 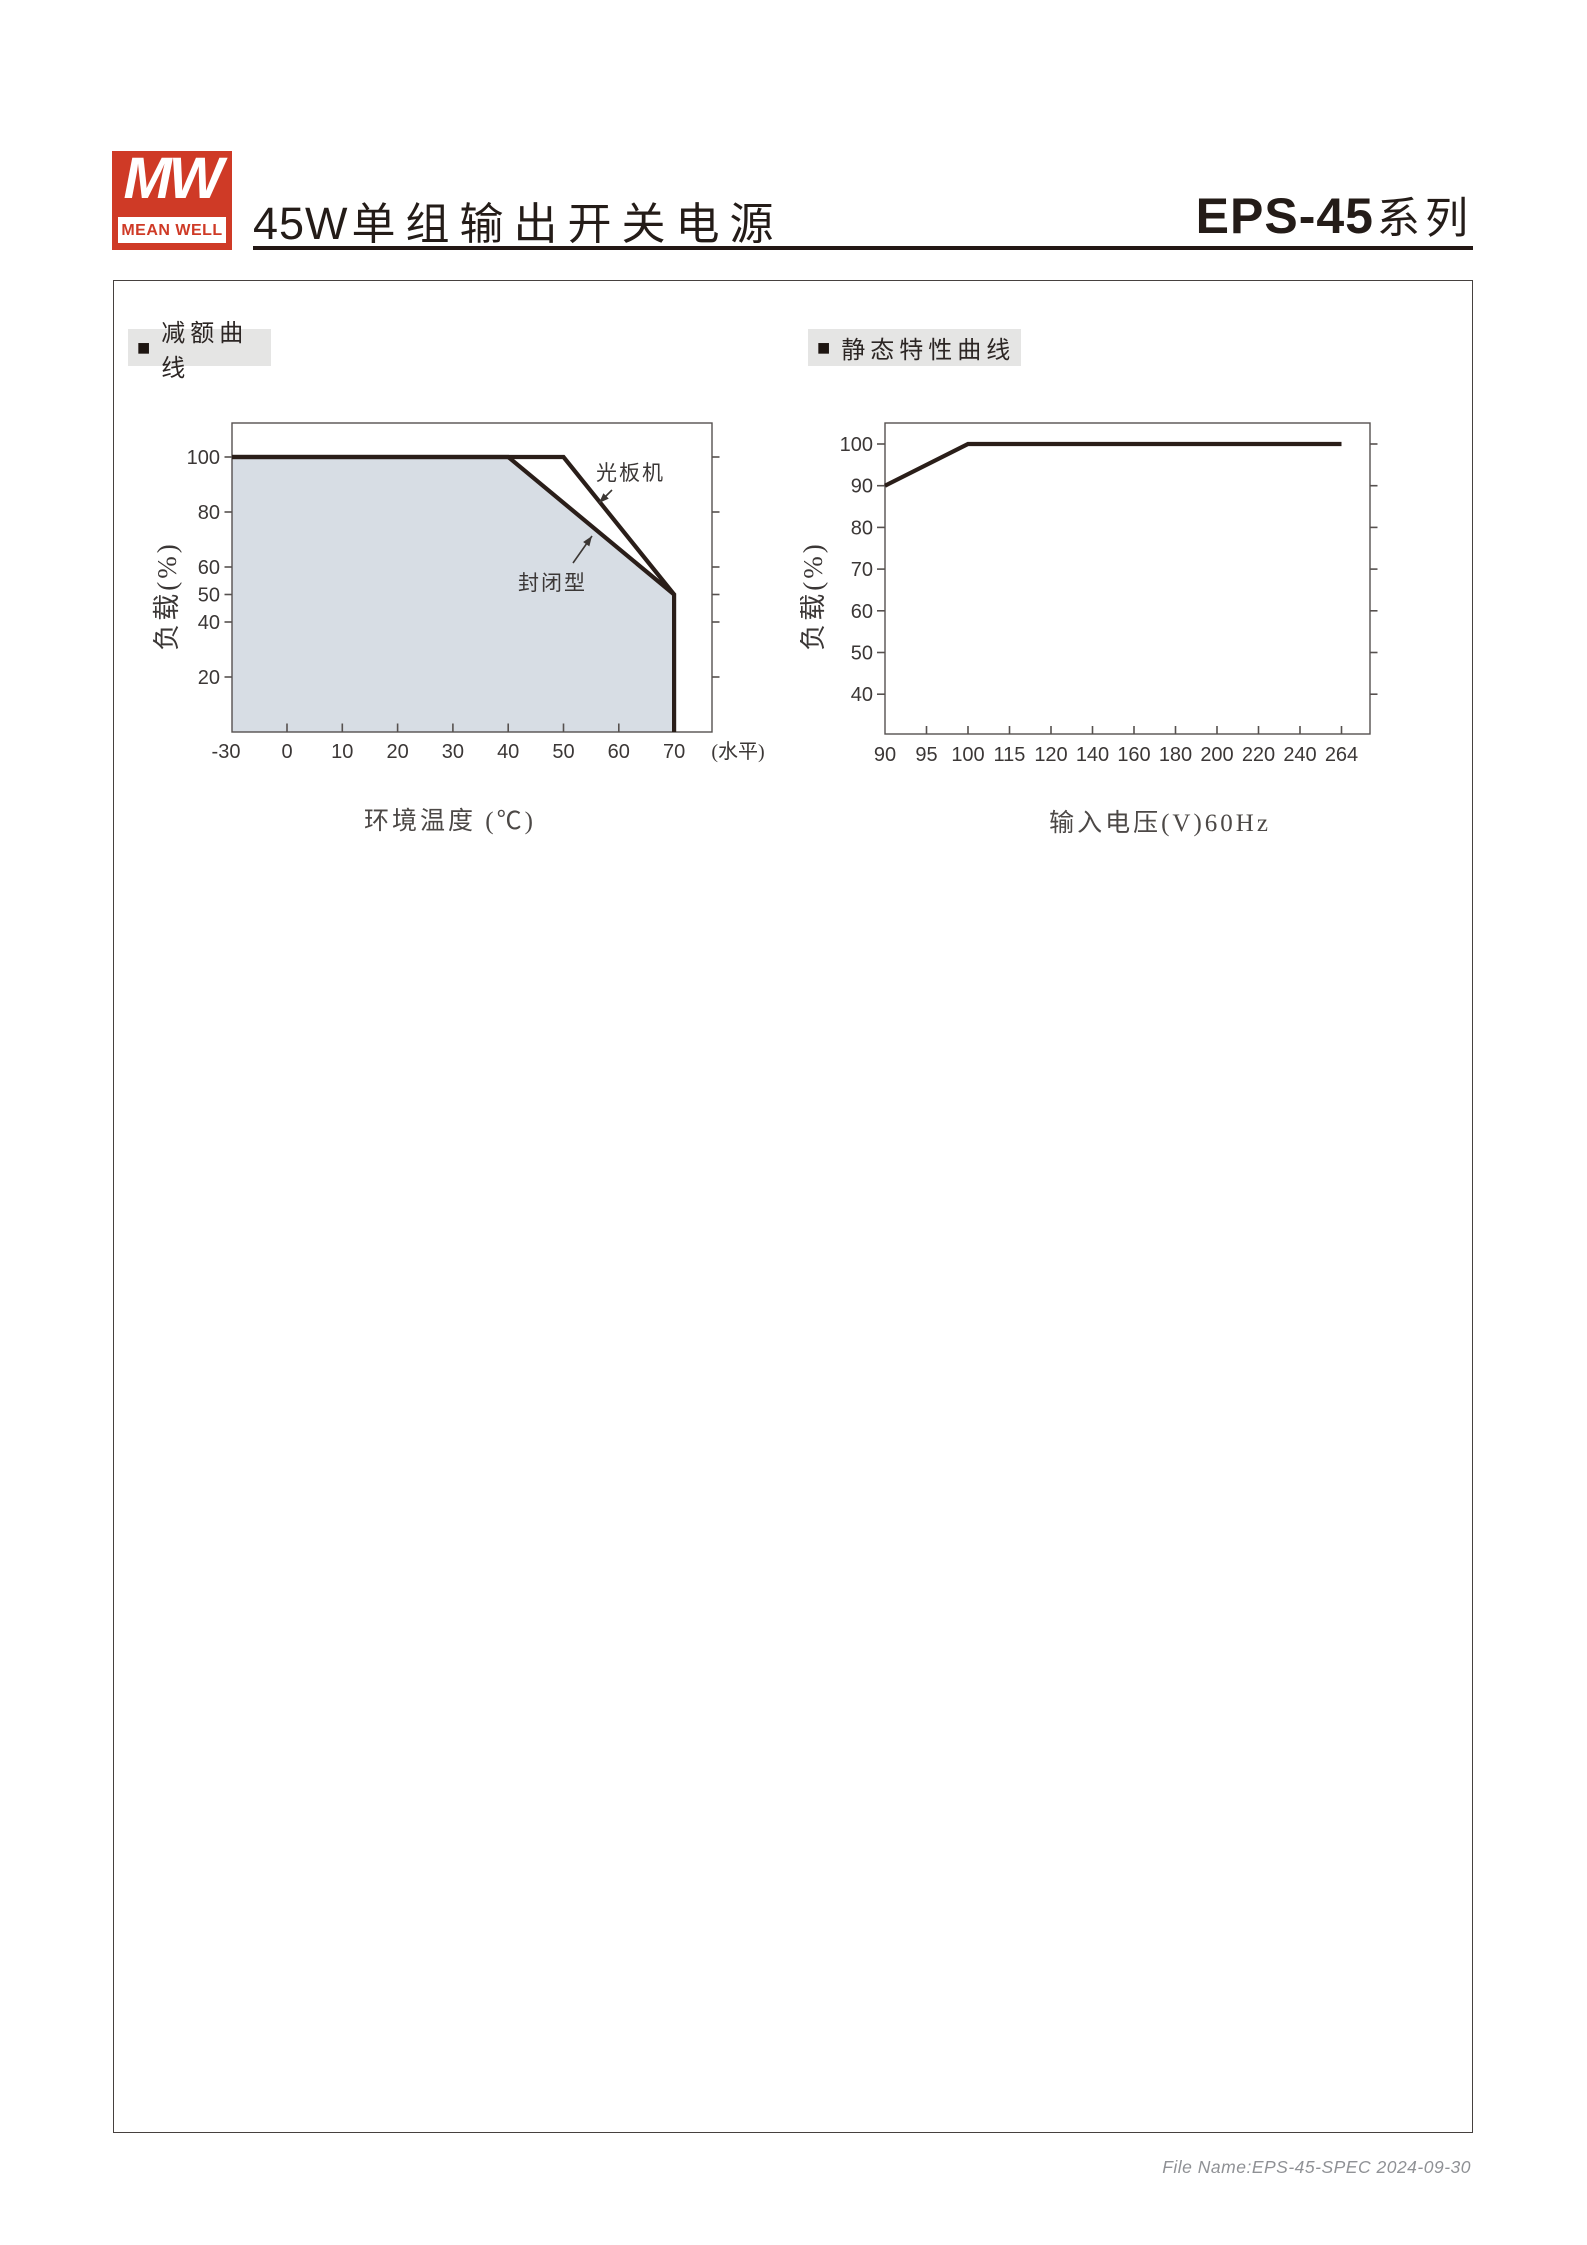 What do you see at coordinates (1216, 755) in the screenshot?
I see `x-tick-label: 200` at bounding box center [1216, 755].